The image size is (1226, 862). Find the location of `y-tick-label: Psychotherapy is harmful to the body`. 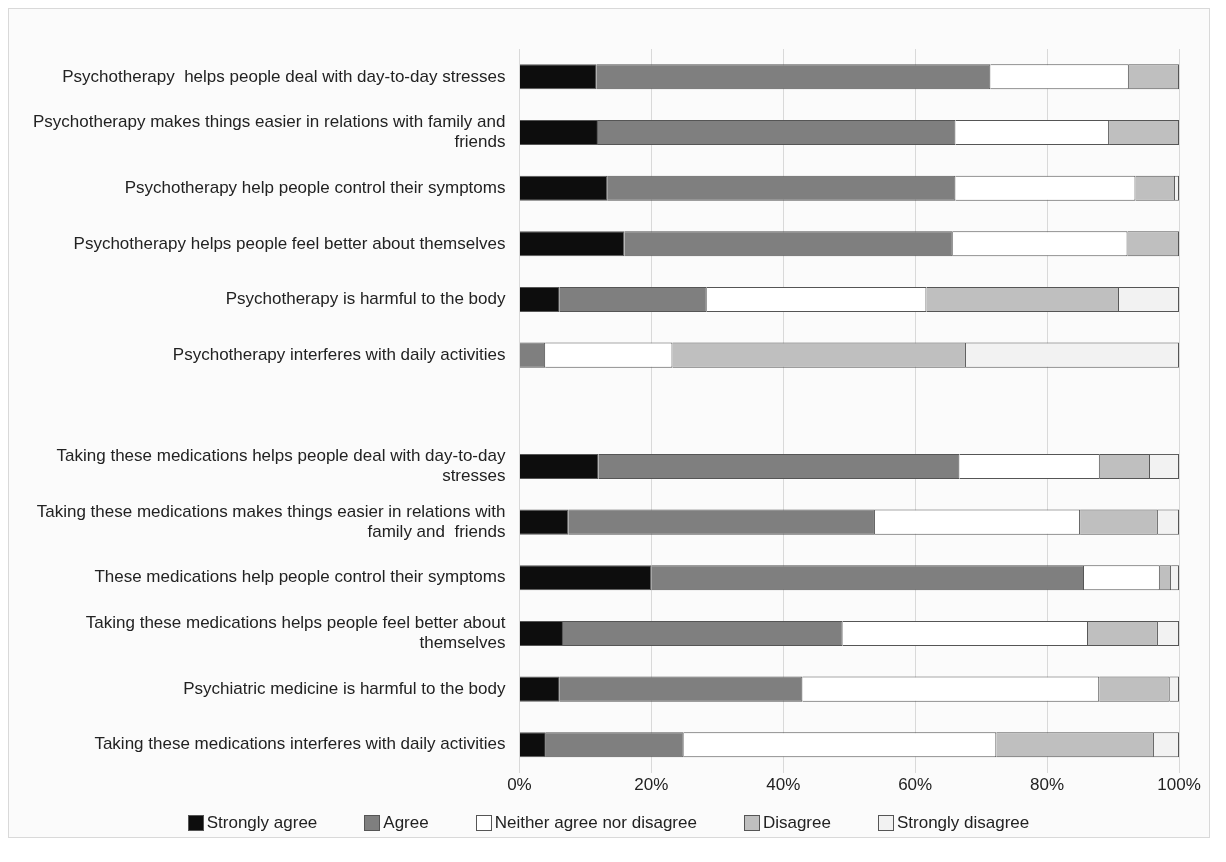

y-tick-label: Psychotherapy is harmful to the body is located at coordinates (365, 299).